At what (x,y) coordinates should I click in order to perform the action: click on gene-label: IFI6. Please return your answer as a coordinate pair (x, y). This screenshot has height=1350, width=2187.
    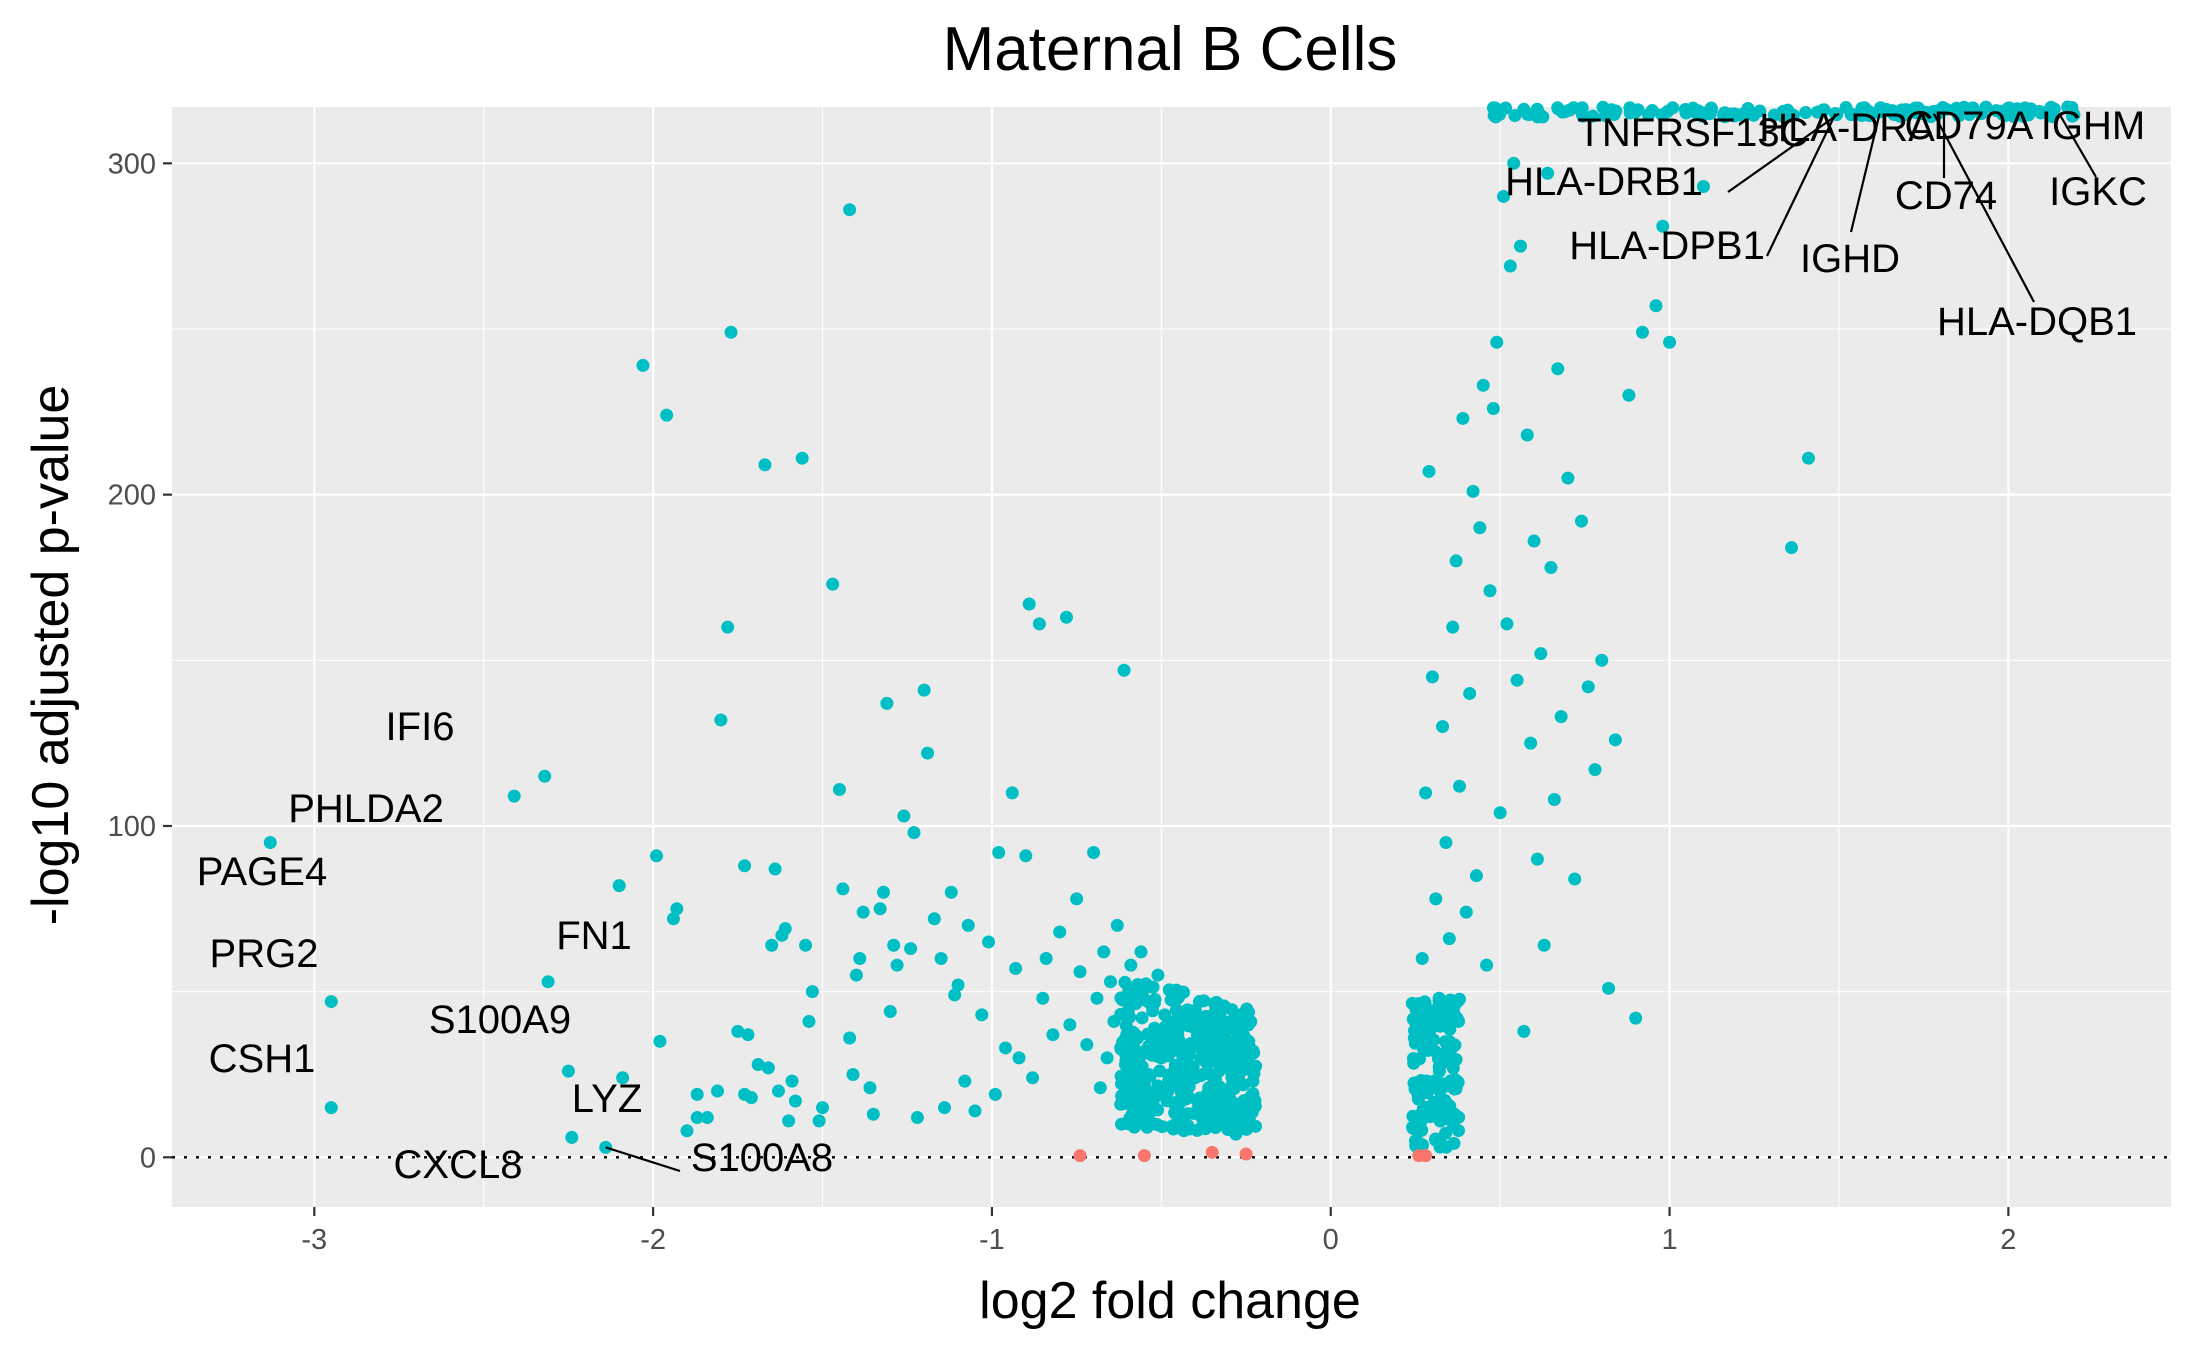
    Looking at the image, I should click on (420, 727).